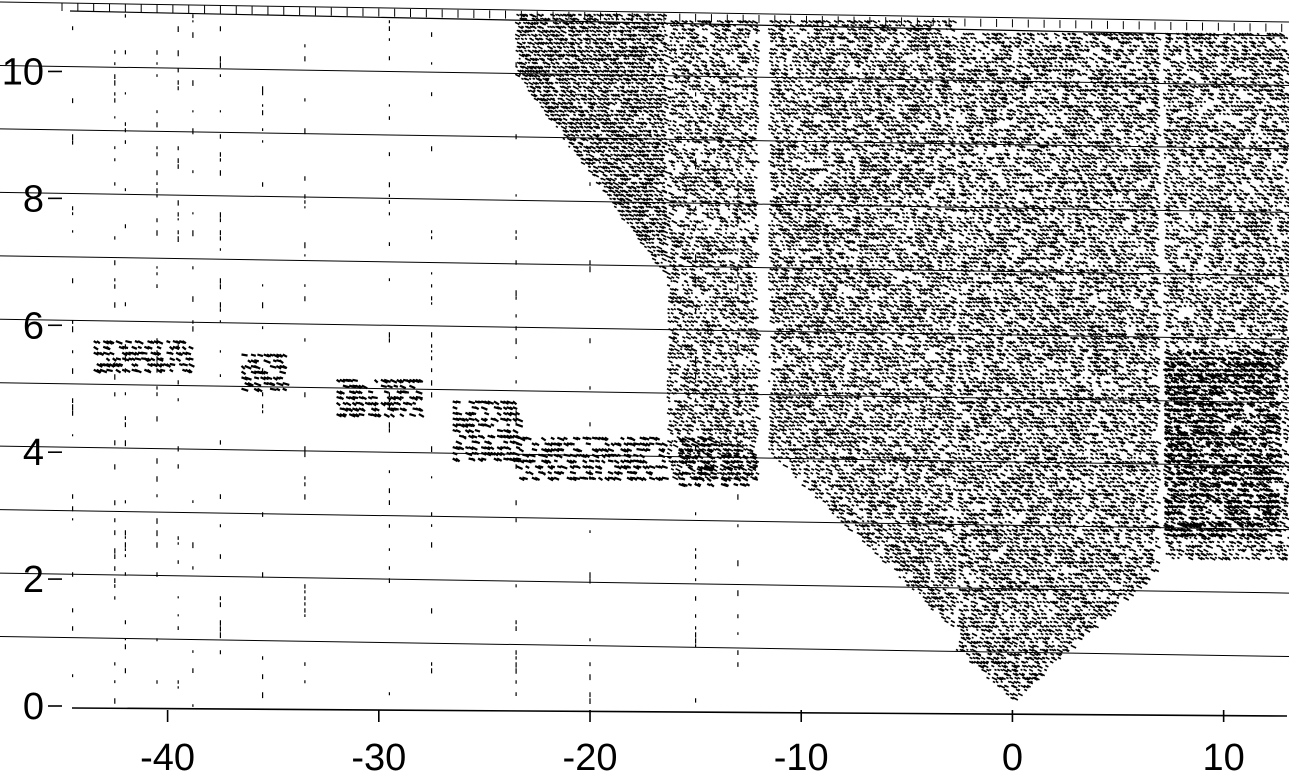 The height and width of the screenshot is (782, 1289). Describe the element at coordinates (1012, 758) in the screenshot. I see `x-tick-label: 0` at that location.